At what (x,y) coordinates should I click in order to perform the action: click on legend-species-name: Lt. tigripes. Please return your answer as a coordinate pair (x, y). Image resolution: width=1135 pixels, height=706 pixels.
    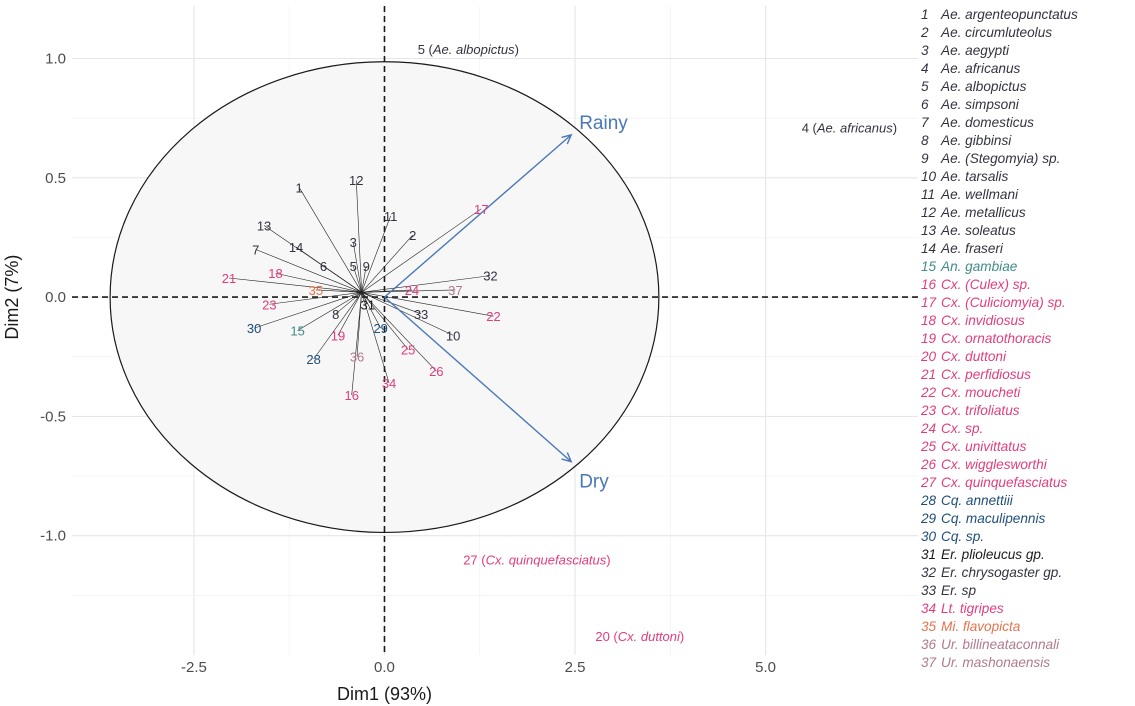
    Looking at the image, I should click on (972, 608).